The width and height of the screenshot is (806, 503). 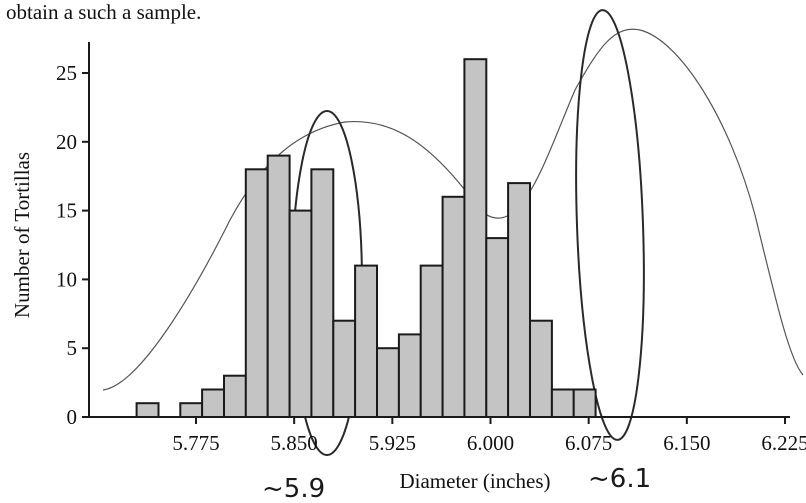 What do you see at coordinates (293, 488) in the screenshot?
I see `handwritten-note-left-peak: ~5.9` at bounding box center [293, 488].